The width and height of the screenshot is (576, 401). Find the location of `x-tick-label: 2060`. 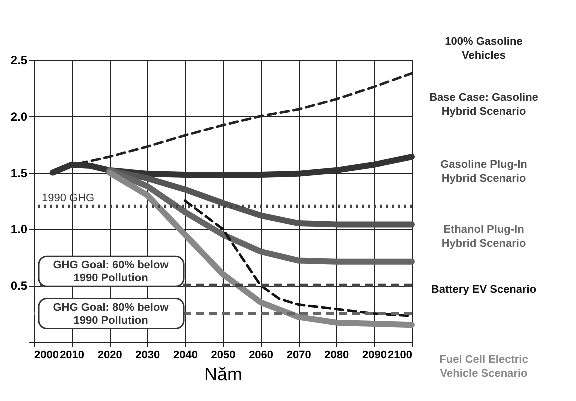

x-tick-label: 2060 is located at coordinates (261, 356).